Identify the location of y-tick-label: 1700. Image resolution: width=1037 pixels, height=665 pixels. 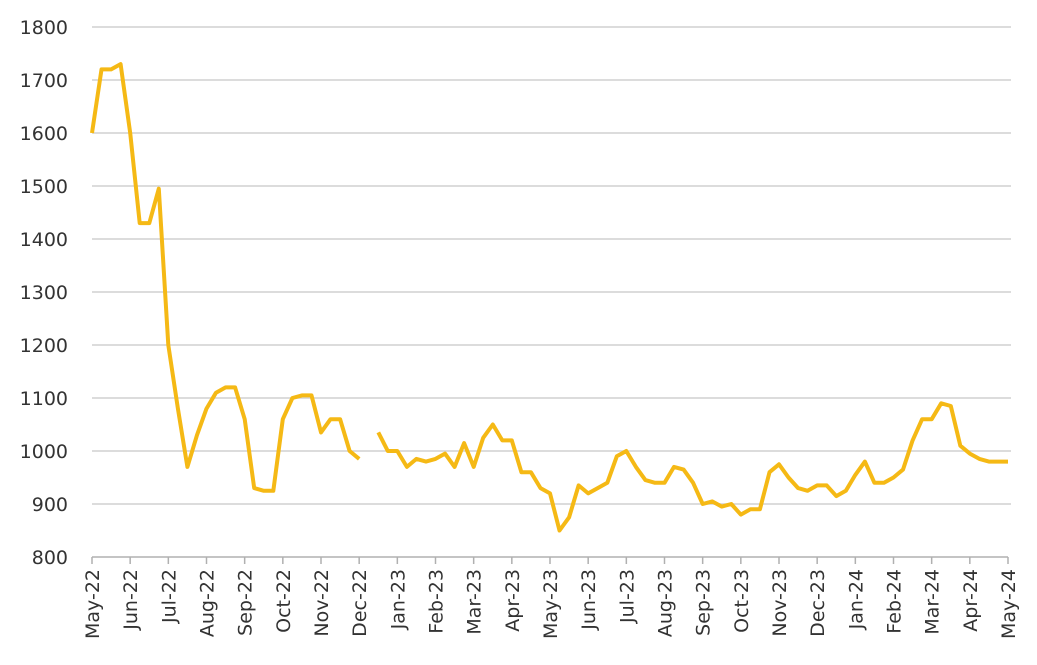
(44, 81).